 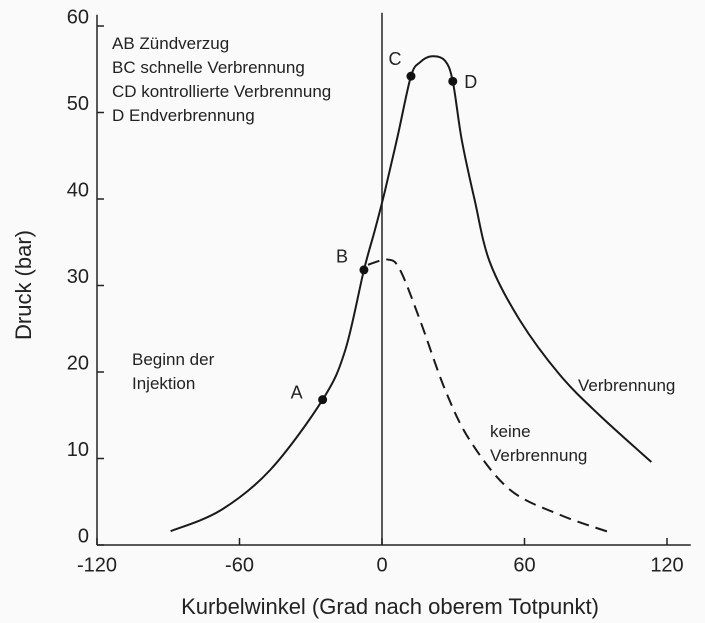 What do you see at coordinates (342, 257) in the screenshot?
I see `point-label: B` at bounding box center [342, 257].